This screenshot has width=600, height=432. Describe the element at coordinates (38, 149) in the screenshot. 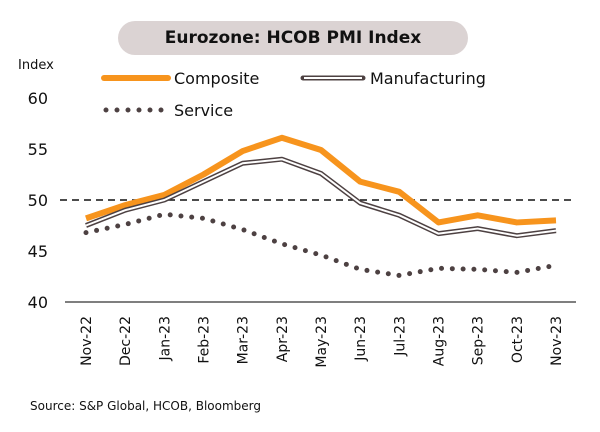

I see `y-tick-label: 55` at that location.